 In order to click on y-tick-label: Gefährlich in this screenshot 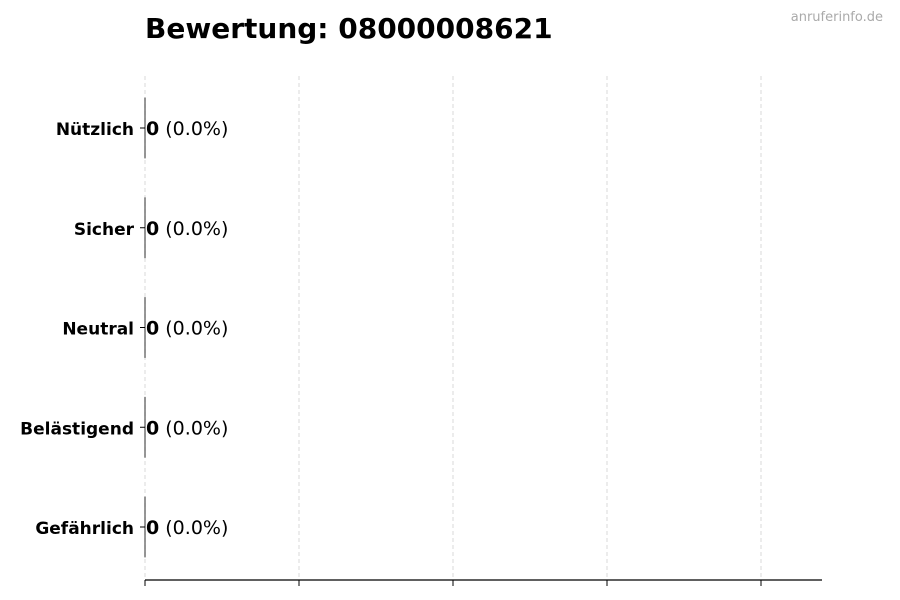, I will do `click(84, 529)`.